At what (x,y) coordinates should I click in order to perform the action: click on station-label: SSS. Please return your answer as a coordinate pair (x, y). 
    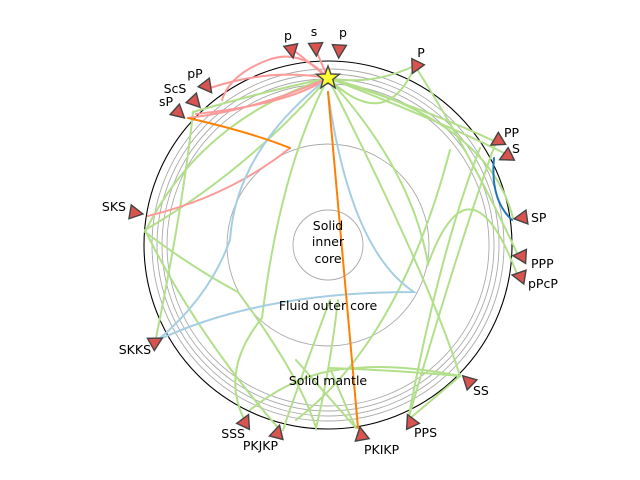
    Looking at the image, I should click on (233, 433).